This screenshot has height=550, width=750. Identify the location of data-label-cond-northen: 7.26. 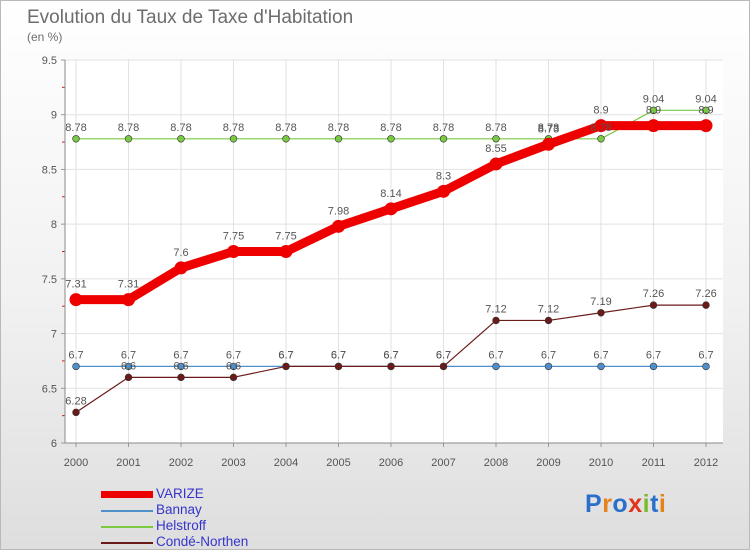
(705, 294).